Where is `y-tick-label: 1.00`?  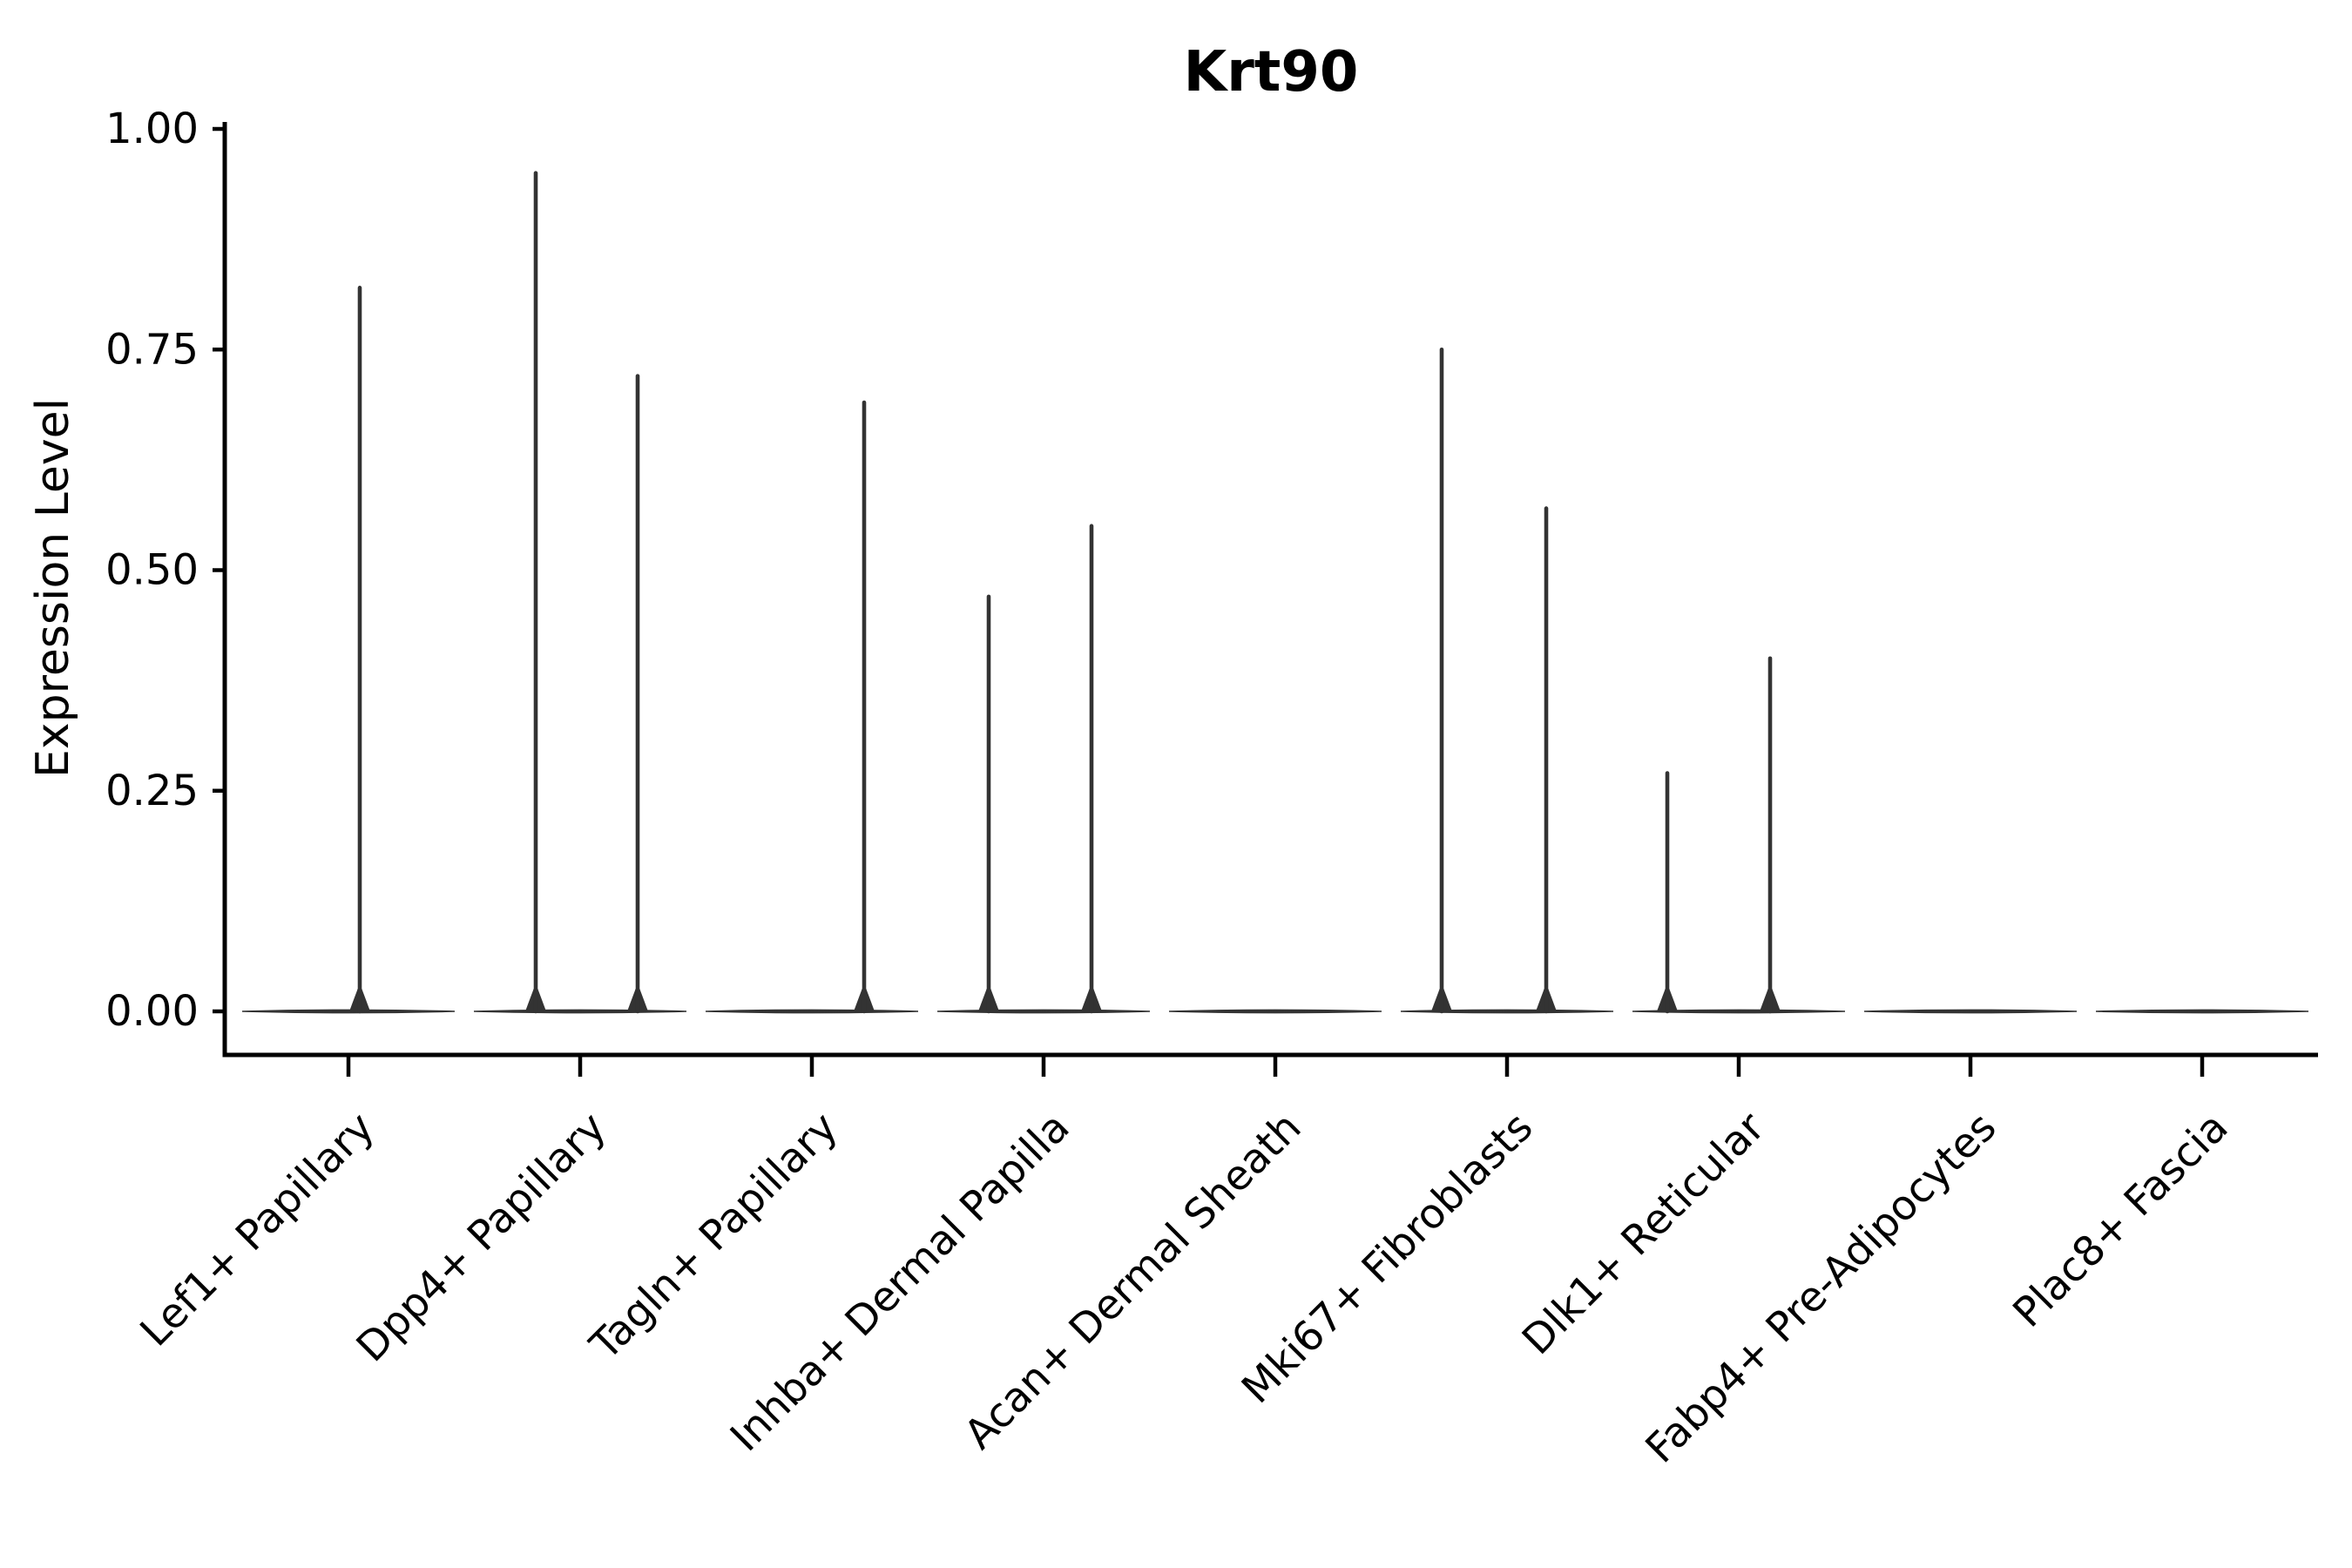 y-tick-label: 1.00 is located at coordinates (152, 129).